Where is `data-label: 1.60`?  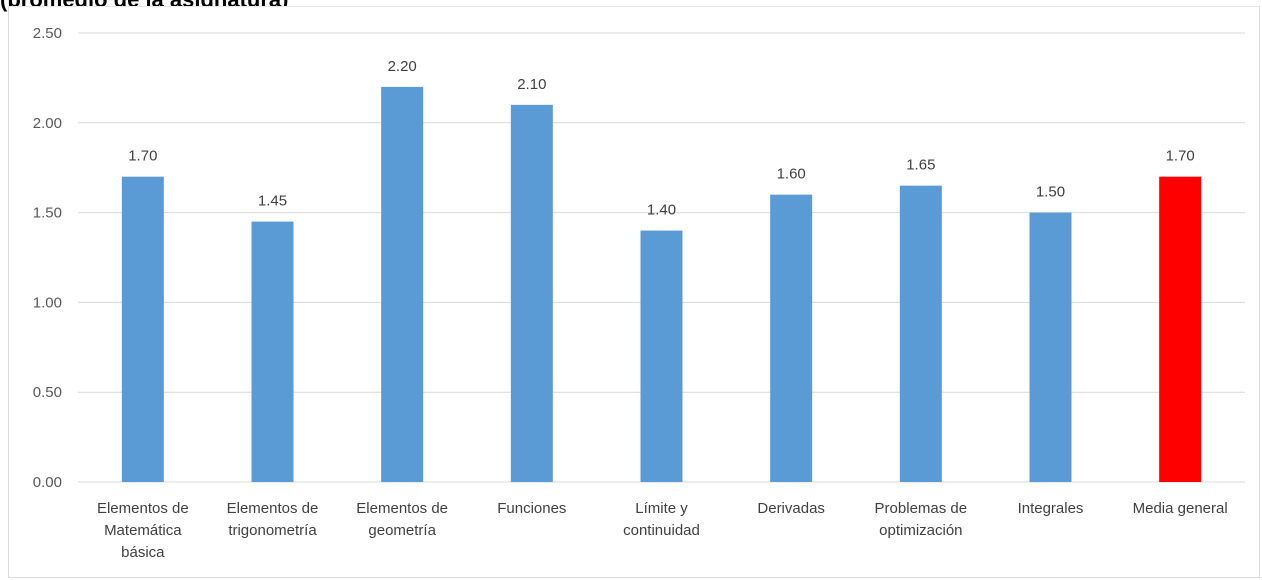 data-label: 1.60 is located at coordinates (791, 174).